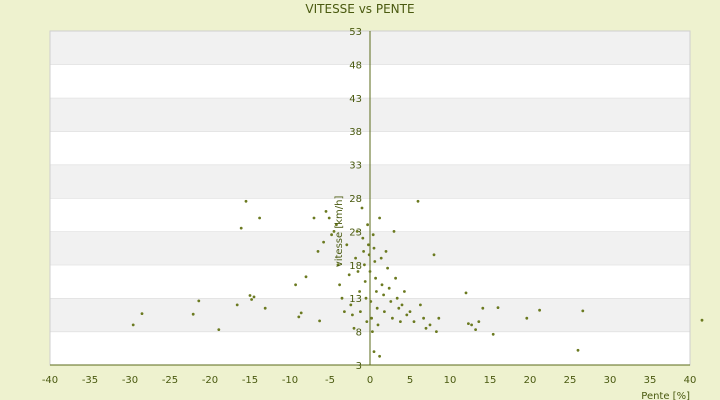  Describe the element at coordinates (355, 166) in the screenshot. I see `y-tick-label: 33` at that location.